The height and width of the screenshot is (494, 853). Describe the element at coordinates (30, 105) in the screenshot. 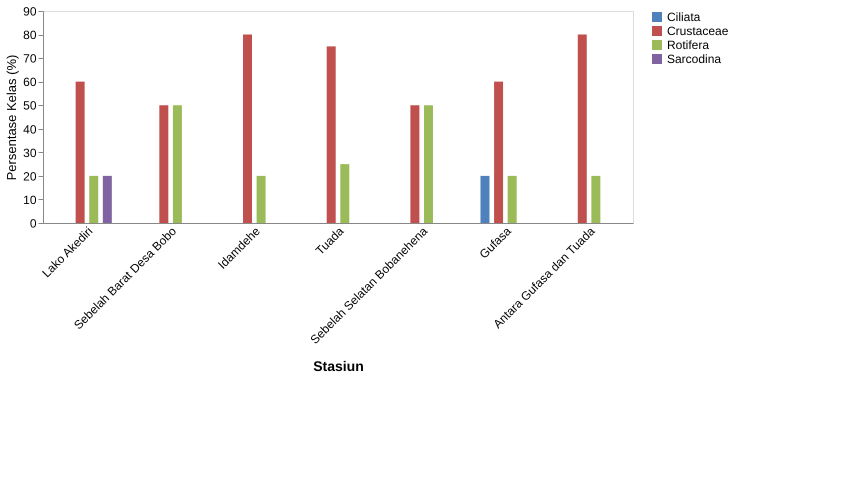

I see `y-tick-label: 50` at that location.